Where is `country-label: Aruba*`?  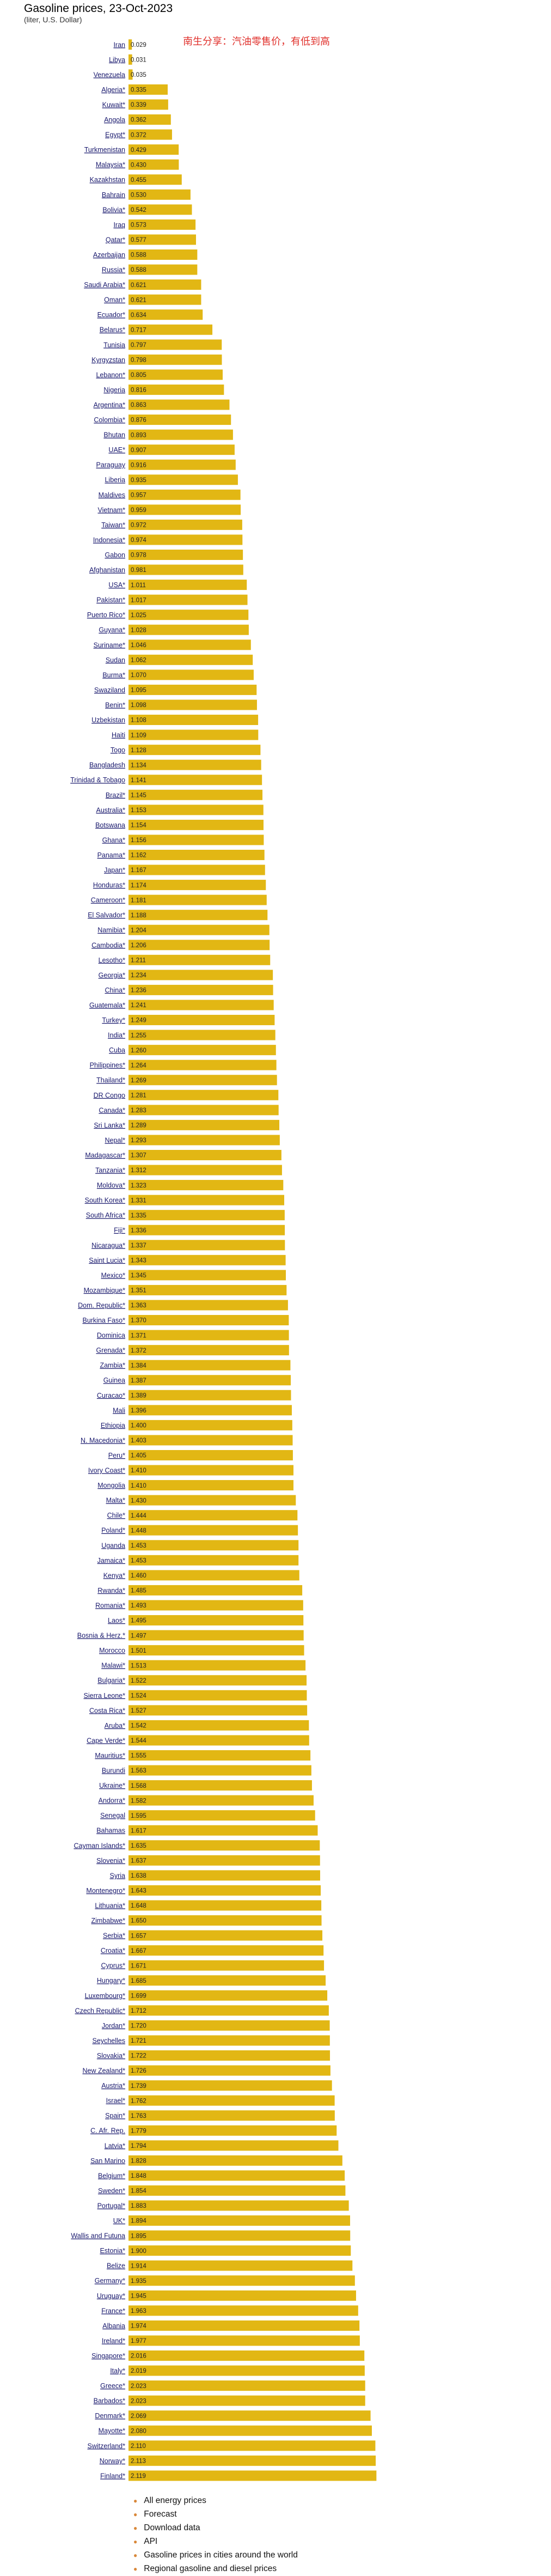
country-label: Aruba* is located at coordinates (115, 1726).